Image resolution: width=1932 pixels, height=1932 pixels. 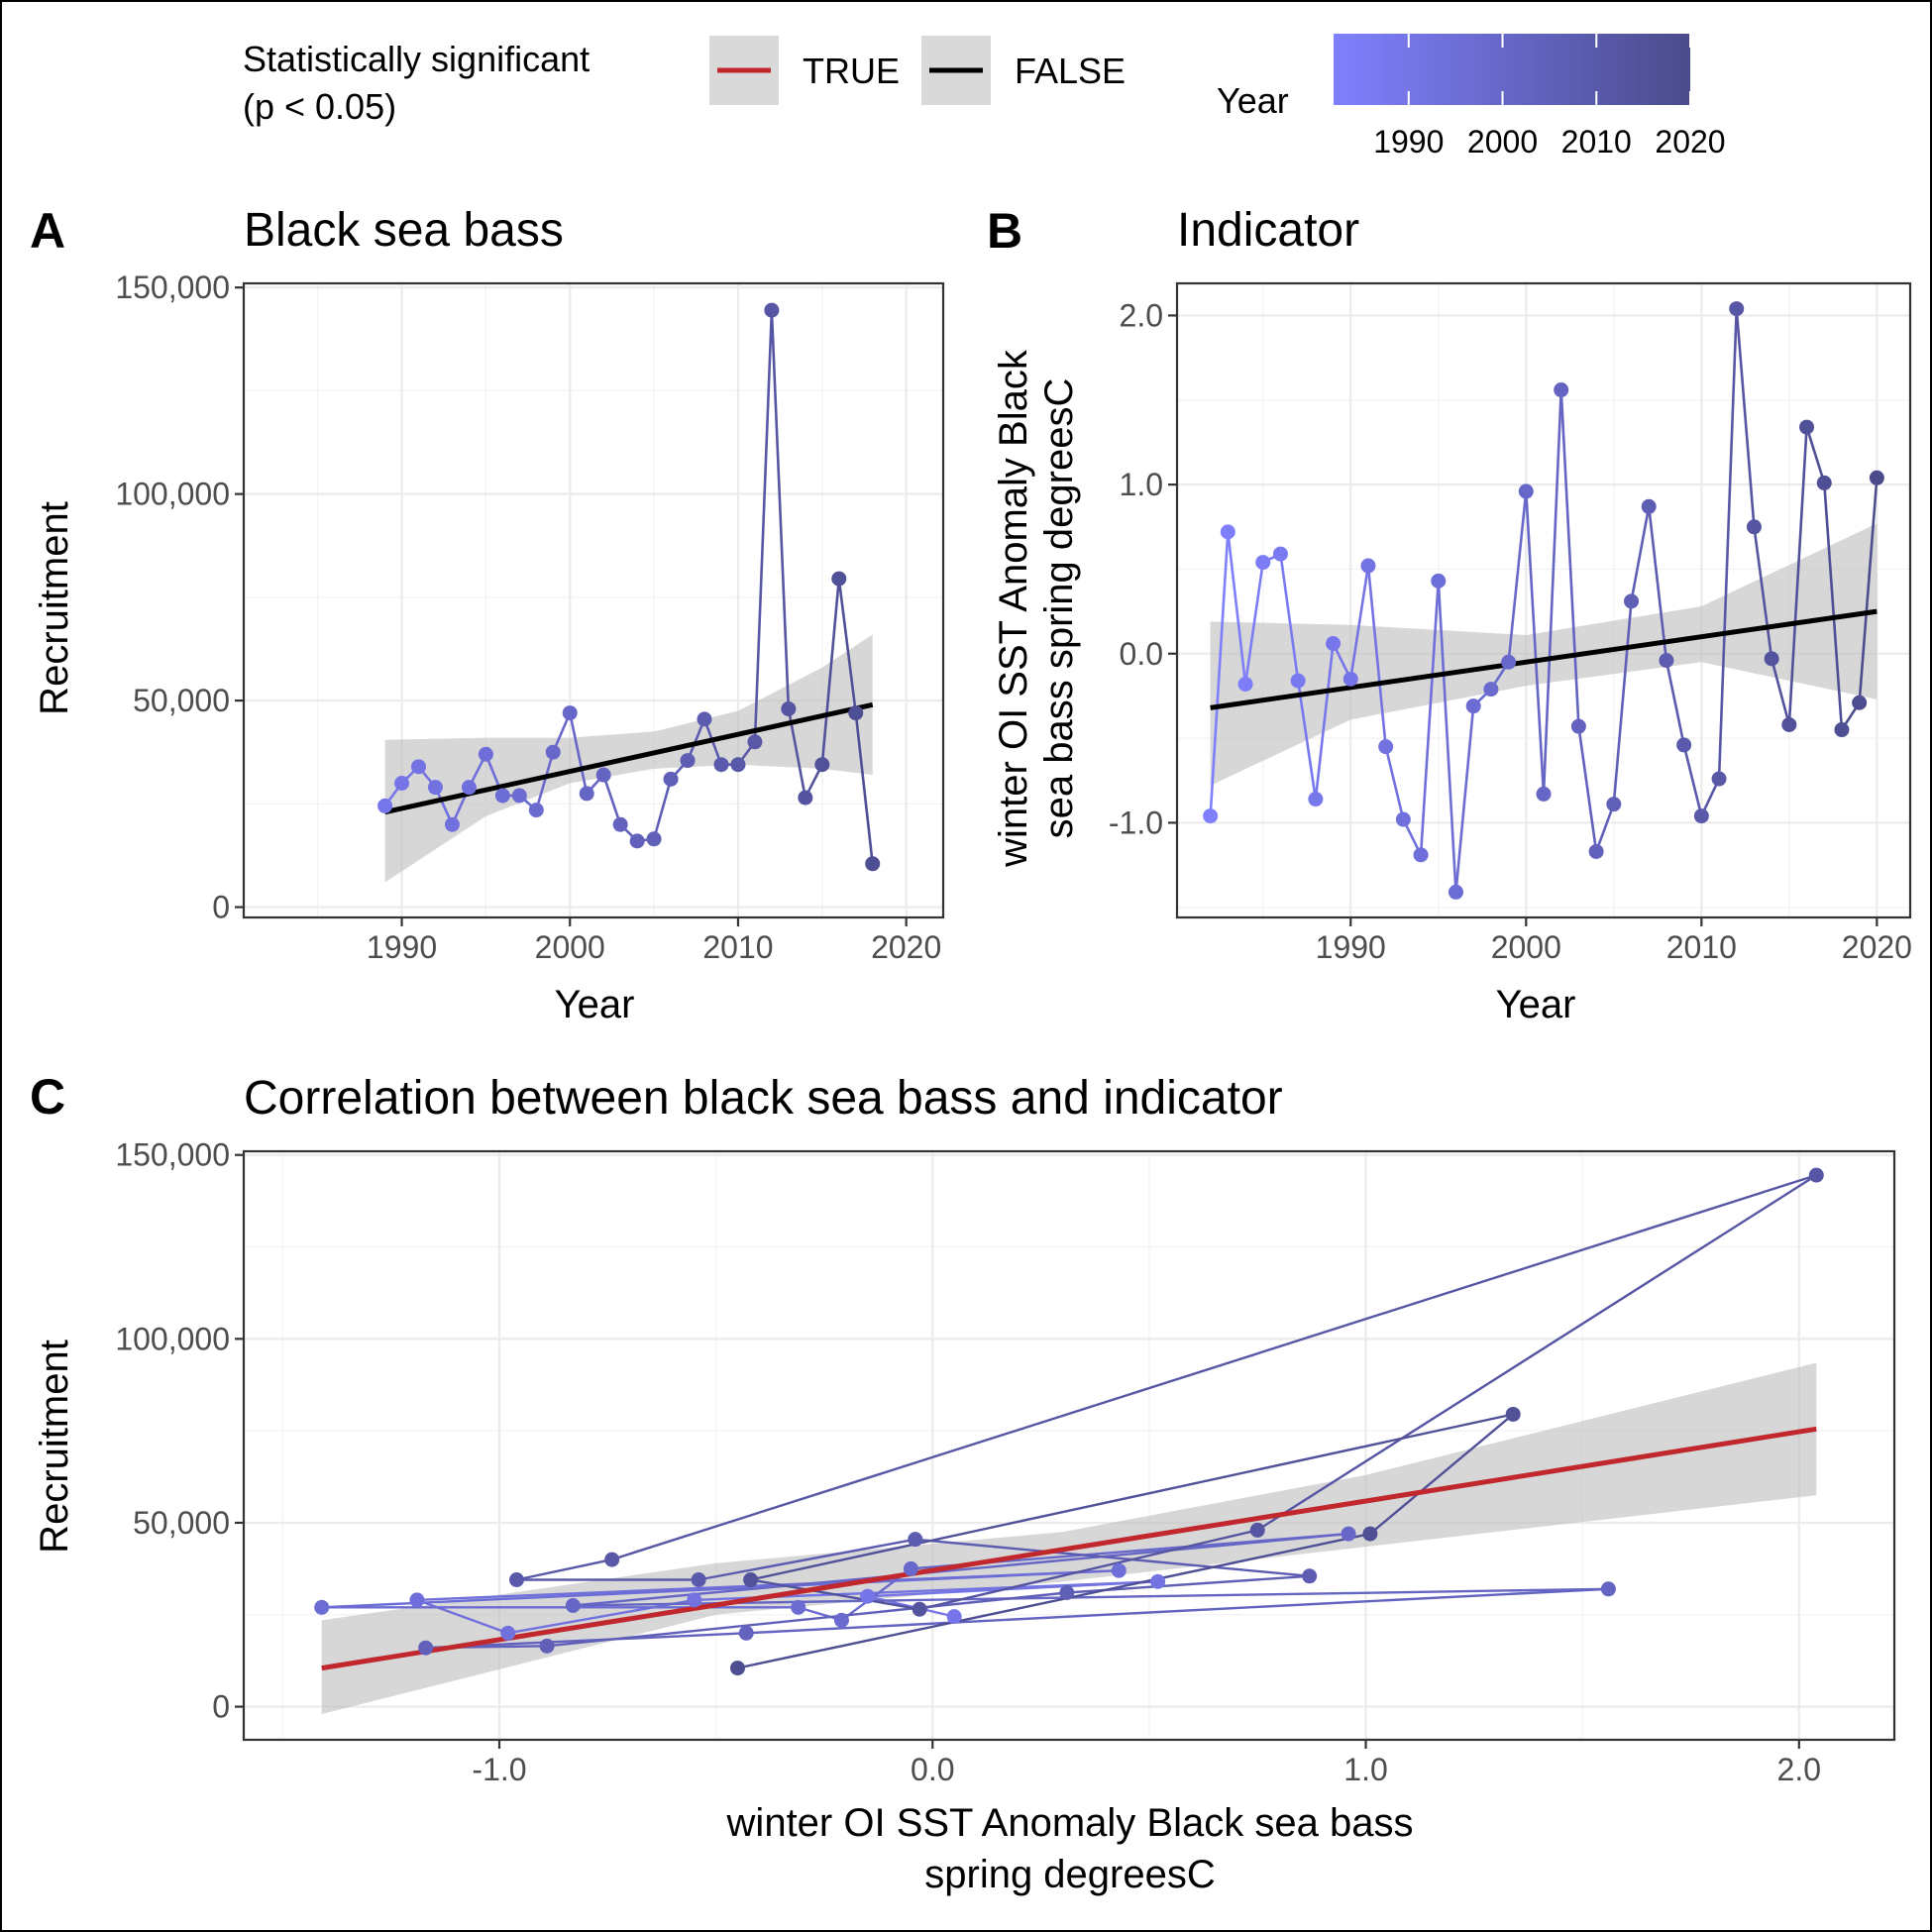 I want to click on panel-b-plot-area: 1990 2000 2010 2020 -1.0 0.0 1.0 2.0, so click(x=1510, y=623).